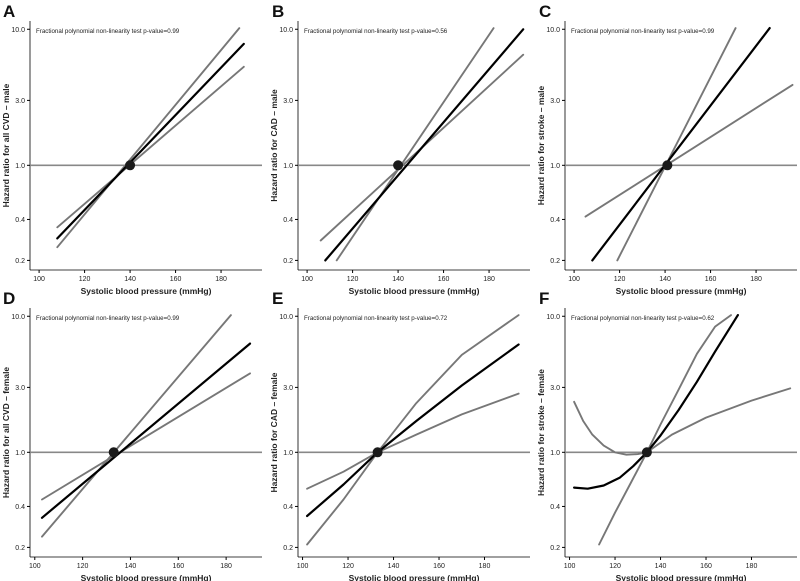 This screenshot has width=800, height=581. I want to click on panel-label: F, so click(544, 298).